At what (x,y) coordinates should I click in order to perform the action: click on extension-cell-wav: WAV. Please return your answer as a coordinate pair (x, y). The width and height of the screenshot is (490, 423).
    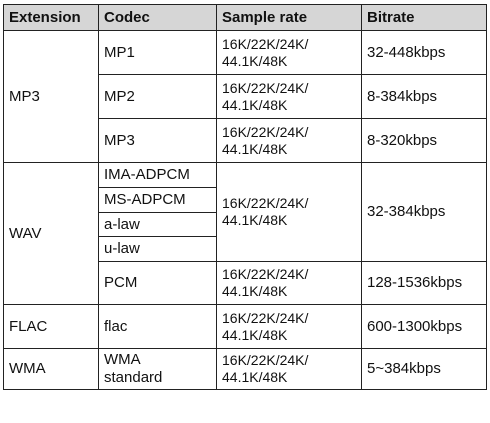
    Looking at the image, I should click on (51, 233).